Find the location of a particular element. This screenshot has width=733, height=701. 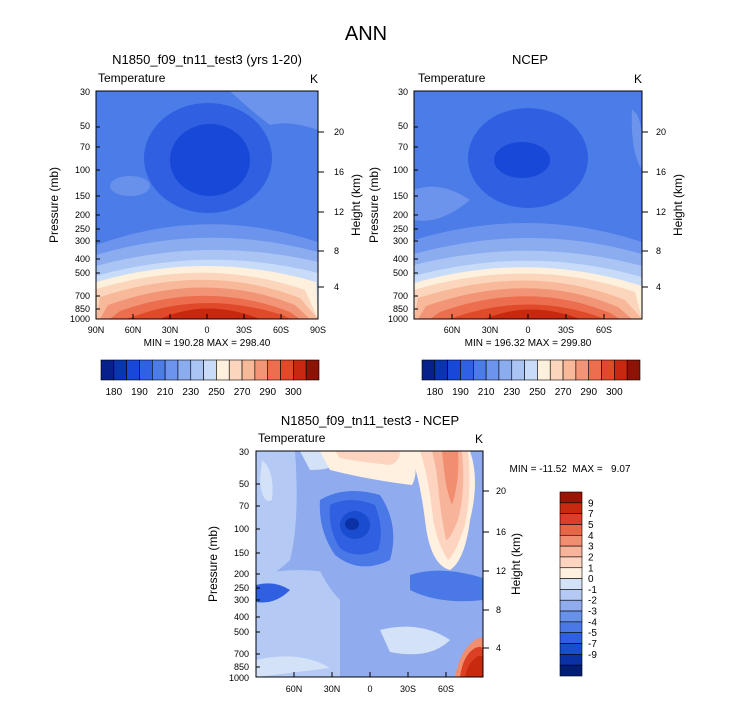

figure-title: ANN is located at coordinates (366, 34).